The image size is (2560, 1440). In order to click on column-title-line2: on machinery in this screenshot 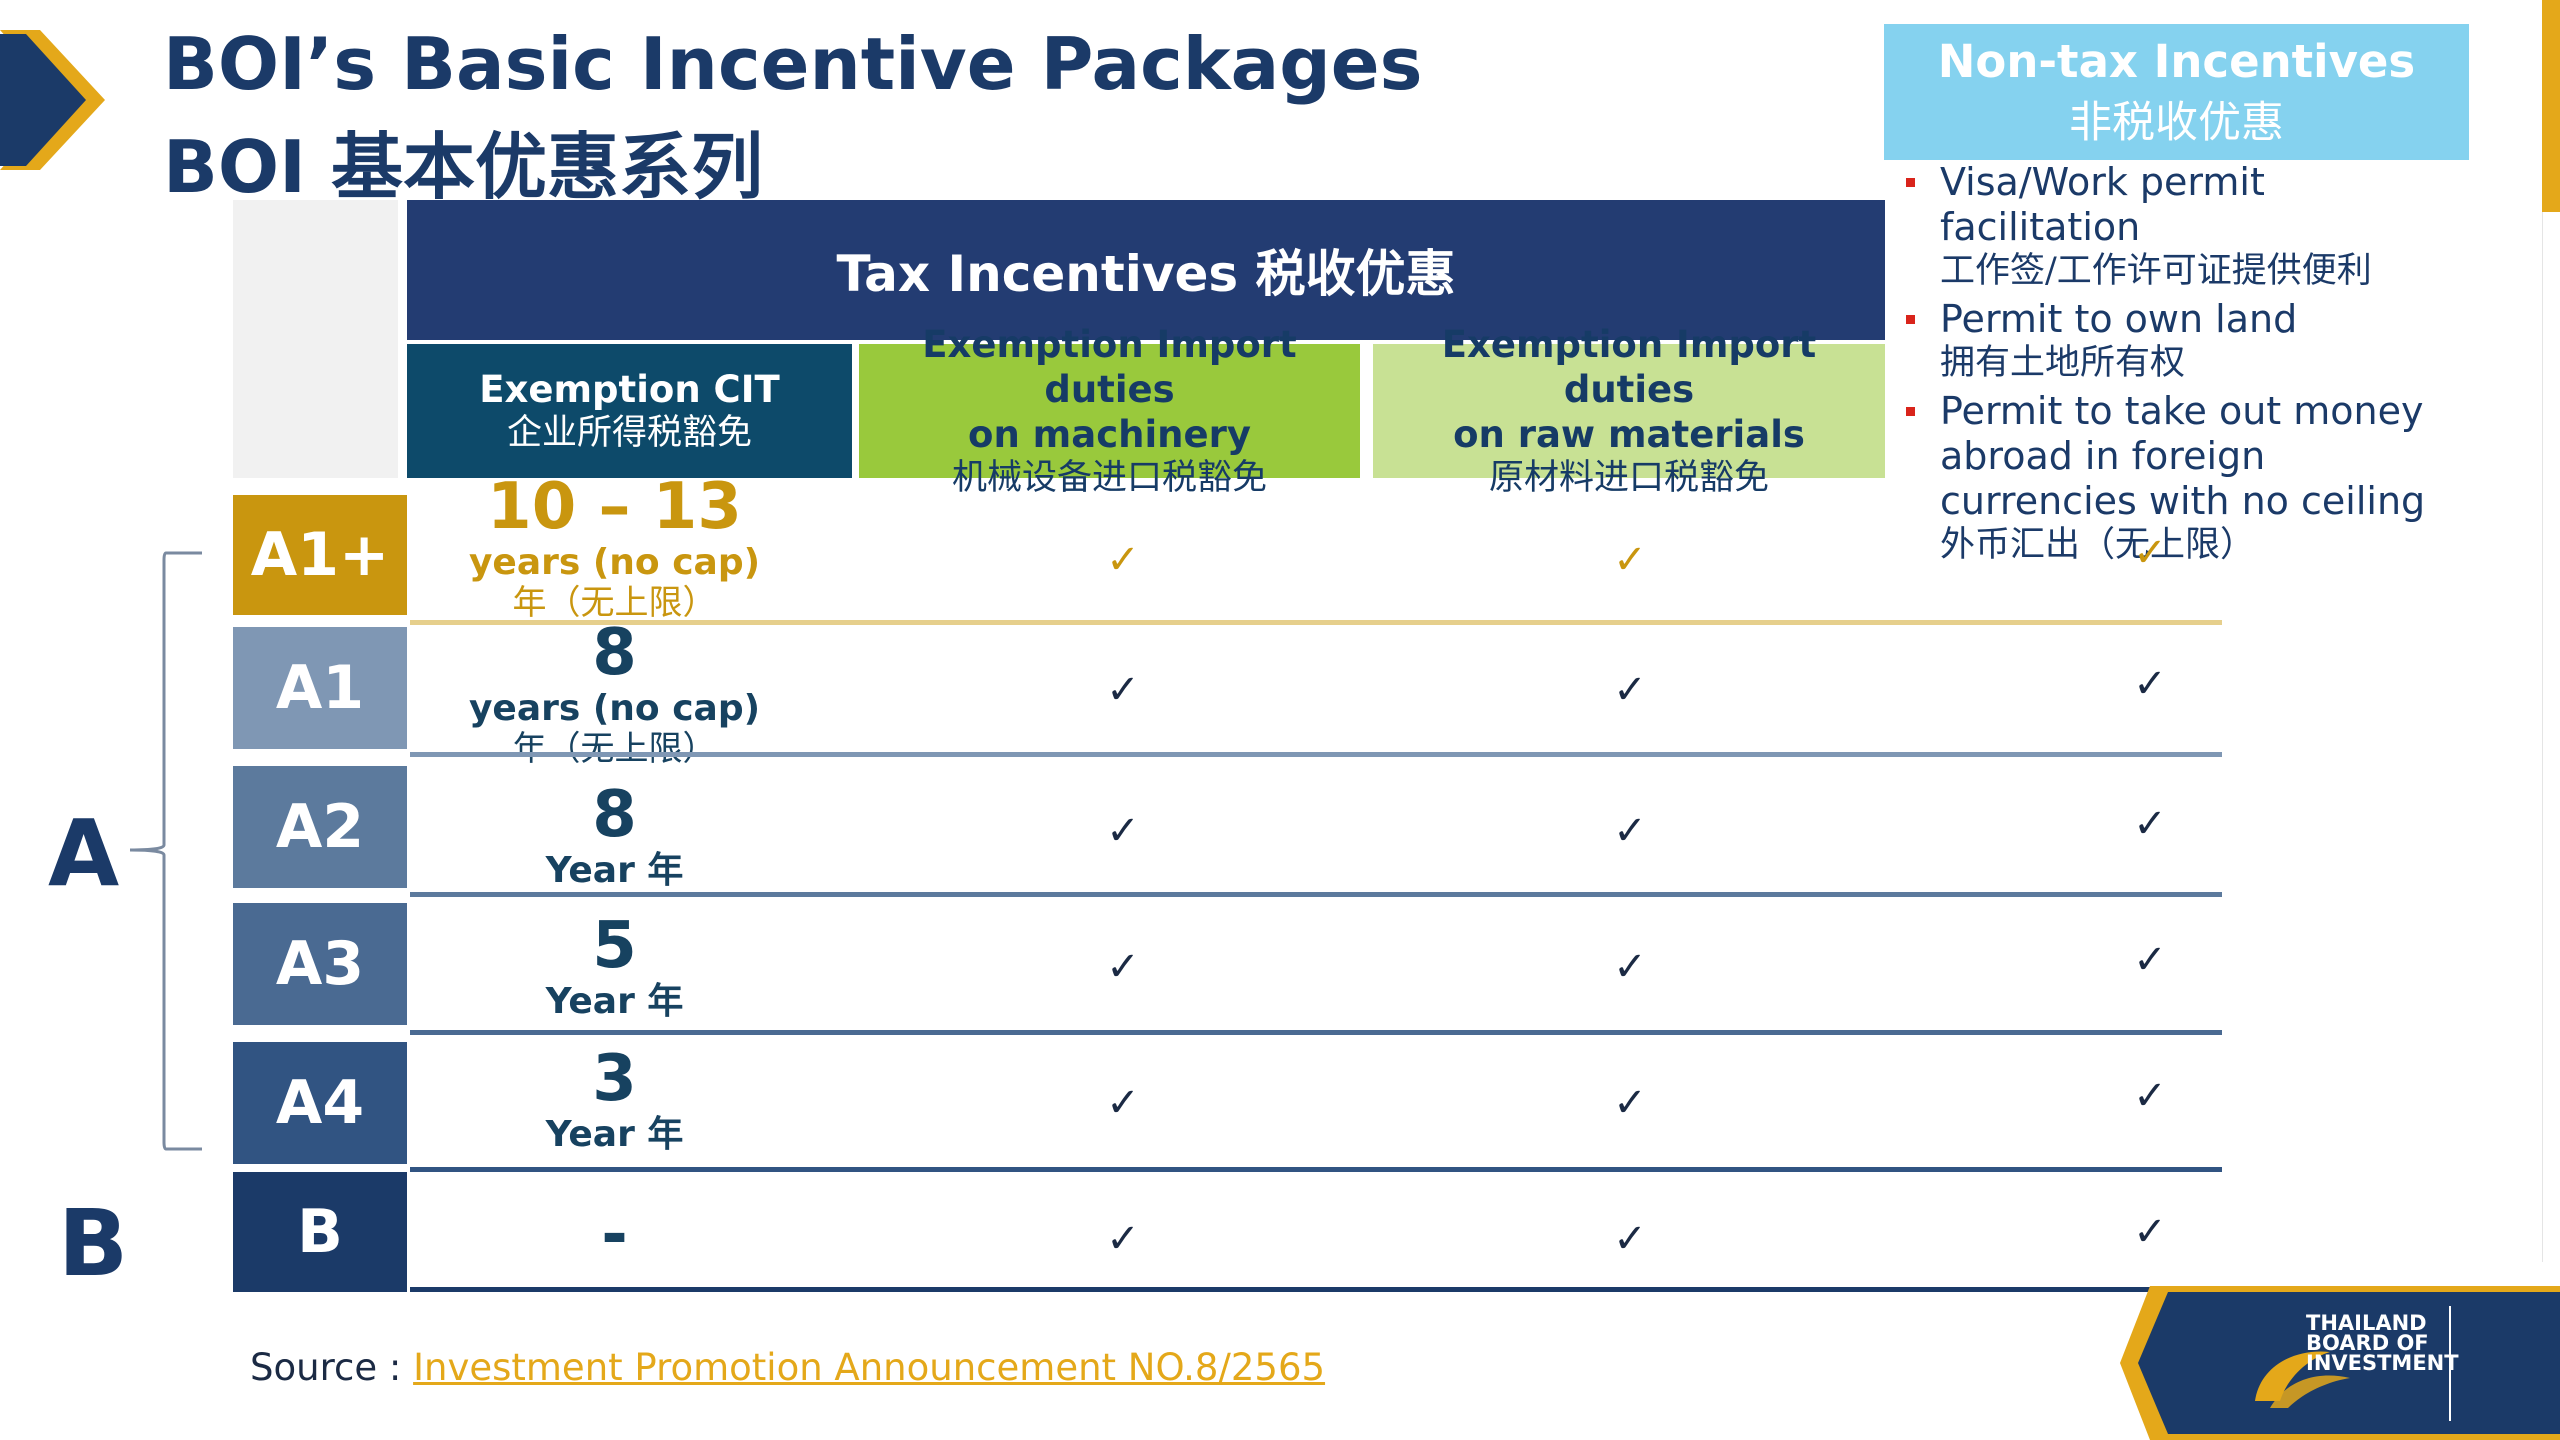, I will do `click(1109, 435)`.